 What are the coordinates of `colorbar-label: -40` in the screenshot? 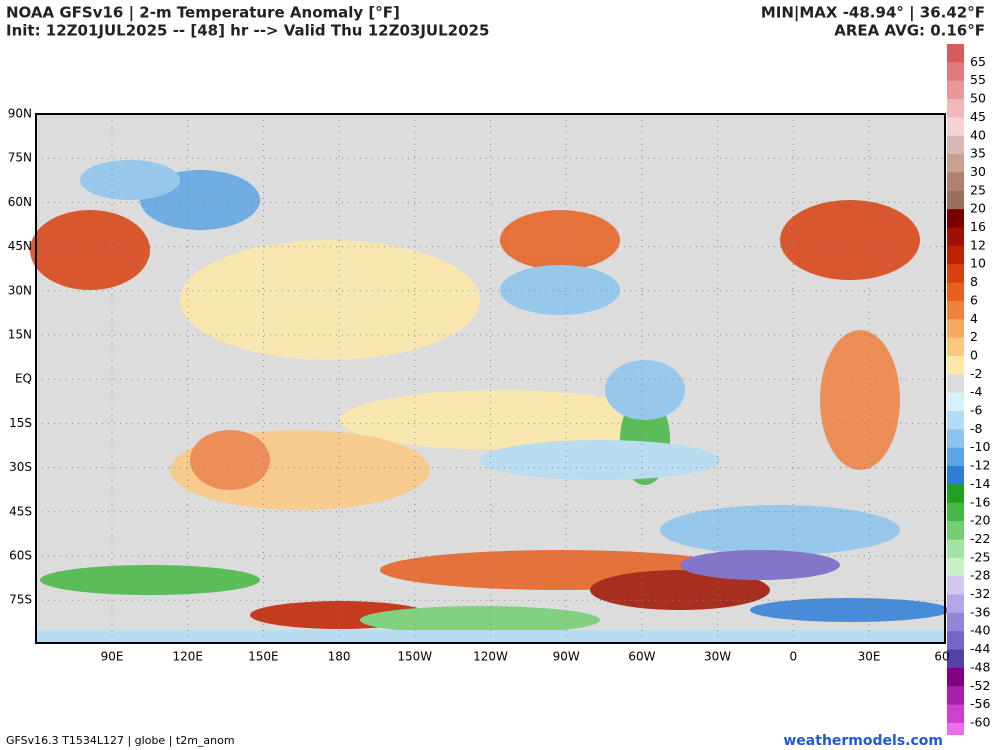 It's located at (980, 630).